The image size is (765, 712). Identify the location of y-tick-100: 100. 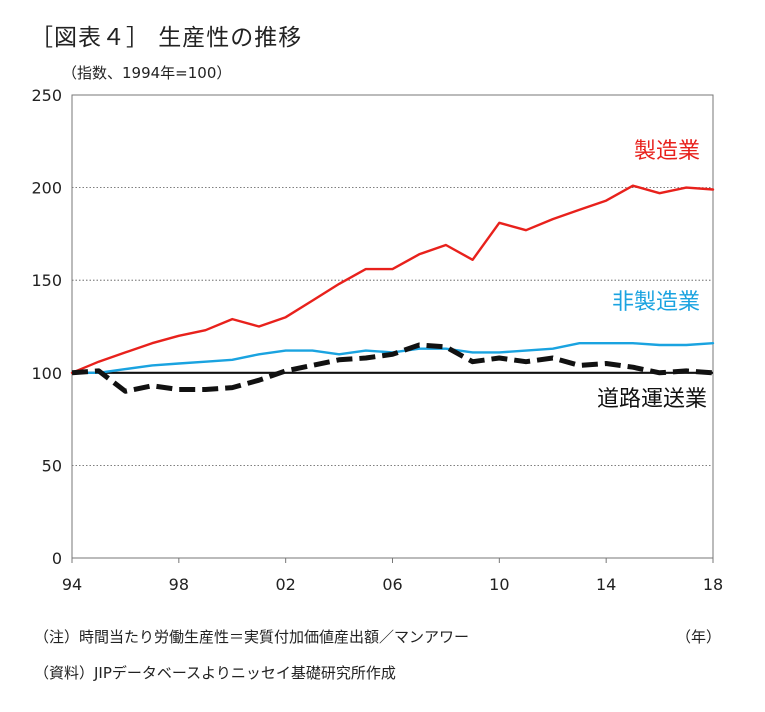
(46, 373).